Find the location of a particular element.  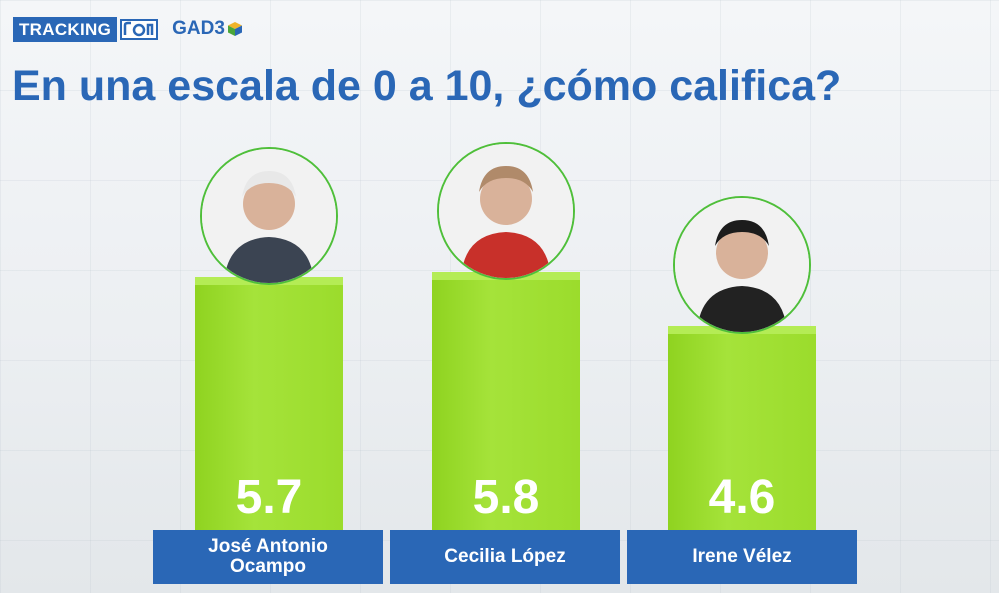

category-label: Cecilia López is located at coordinates (505, 557).